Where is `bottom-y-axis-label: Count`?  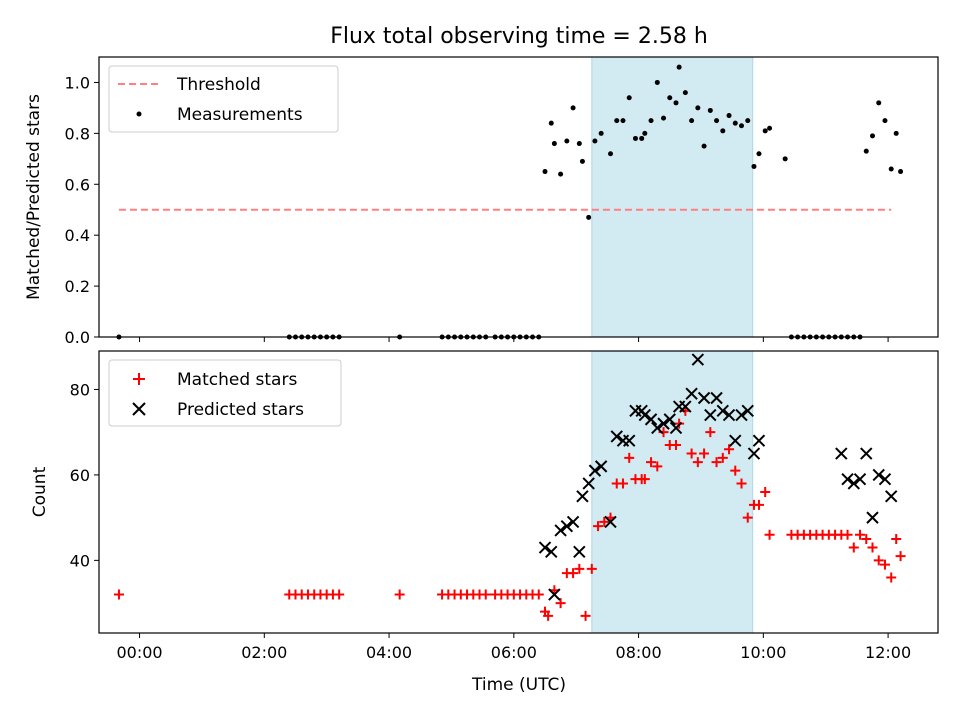
bottom-y-axis-label: Count is located at coordinates (40, 491).